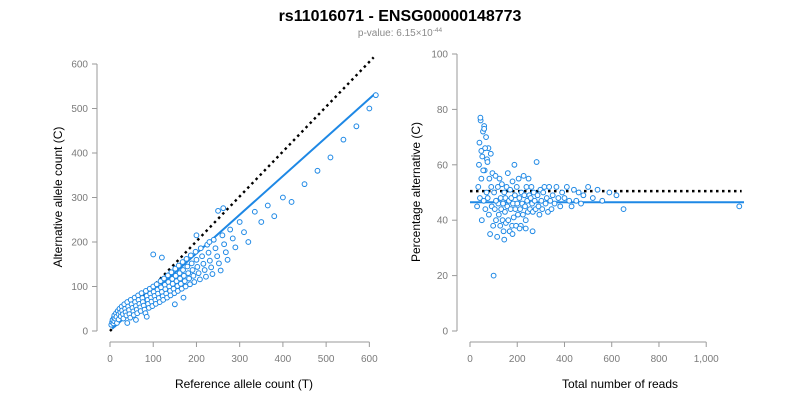 Image resolution: width=800 pixels, height=400 pixels. What do you see at coordinates (242, 353) in the screenshot?
I see `x-axis-left: 0 100 200 300 400 500 600` at bounding box center [242, 353].